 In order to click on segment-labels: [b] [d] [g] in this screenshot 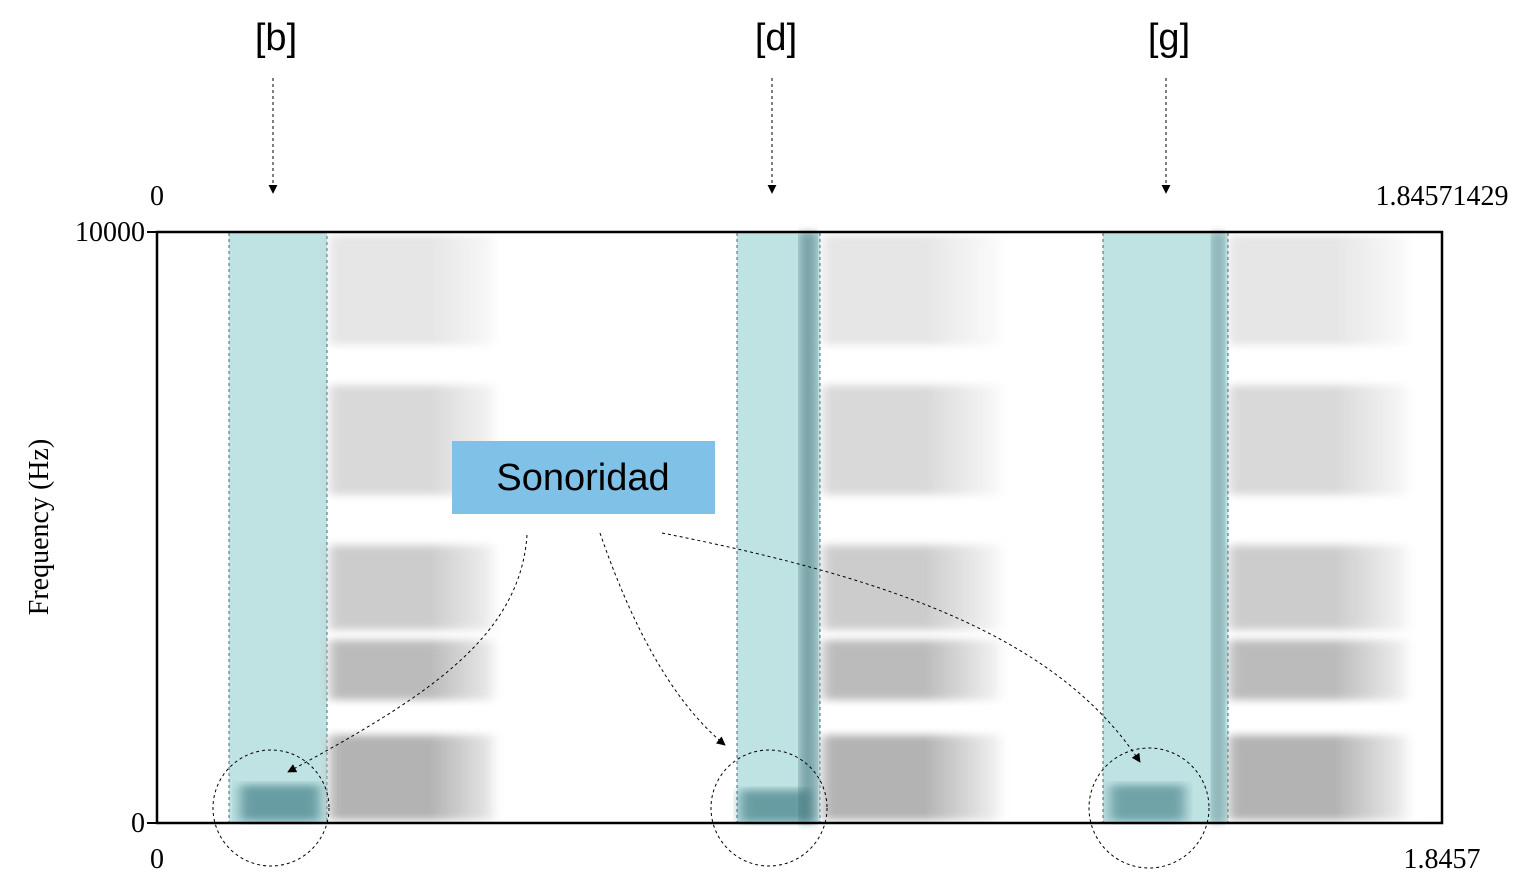, I will do `click(722, 38)`.